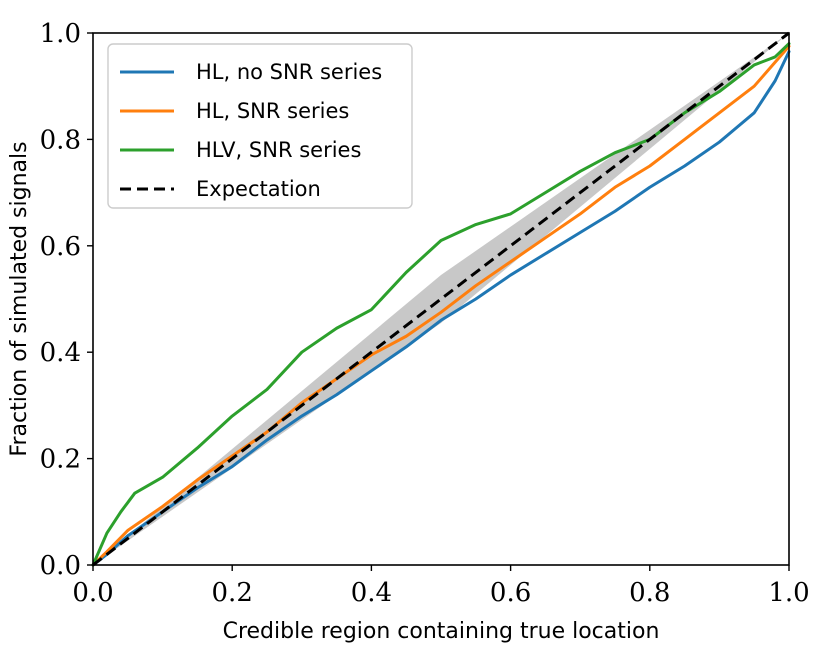  Describe the element at coordinates (788, 593) in the screenshot. I see `x-tick-label: 1.0` at that location.